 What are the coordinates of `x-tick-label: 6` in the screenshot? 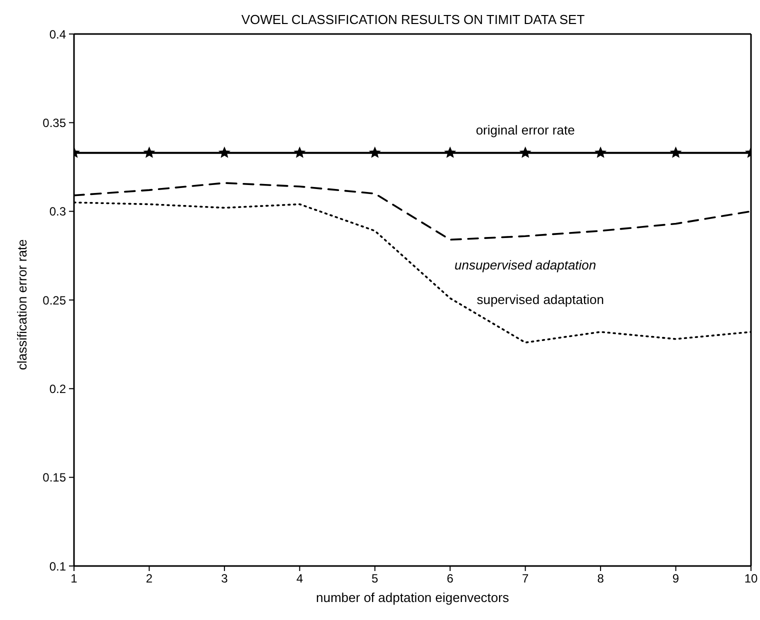 It's located at (450, 579).